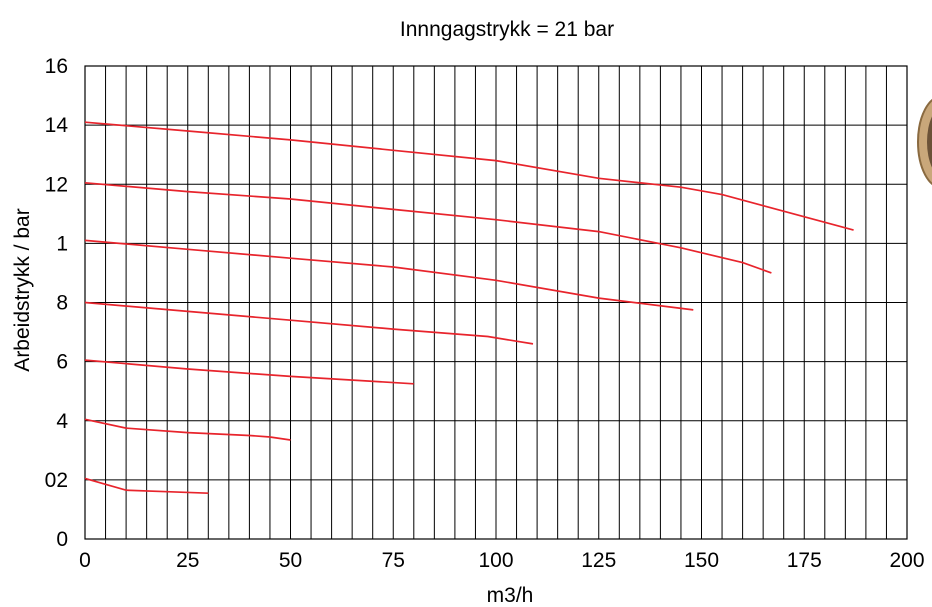  What do you see at coordinates (598, 560) in the screenshot?
I see `x-tick-label: 125` at bounding box center [598, 560].